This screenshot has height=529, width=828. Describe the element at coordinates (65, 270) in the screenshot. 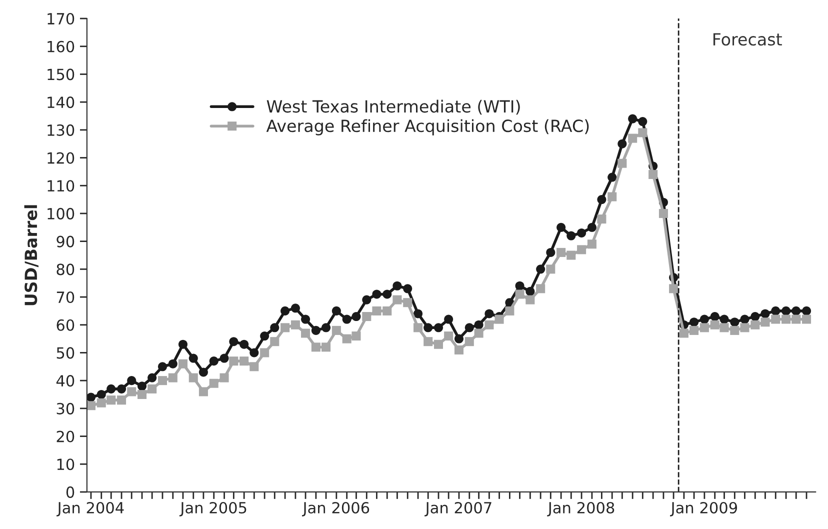

I see `y-tick-label: 80` at that location.